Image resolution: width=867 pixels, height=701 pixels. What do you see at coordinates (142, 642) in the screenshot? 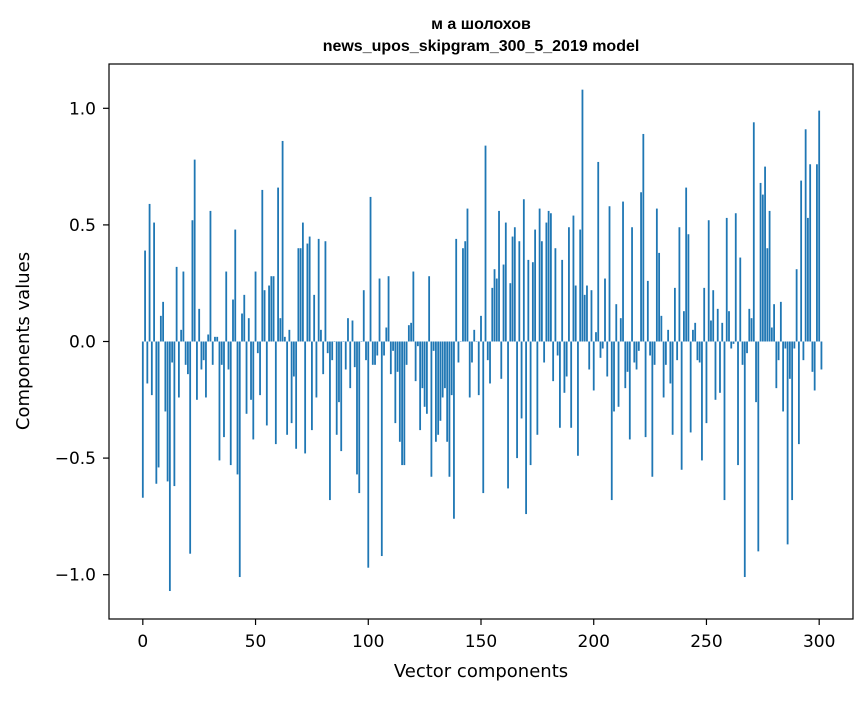
I see `x-tick-label: 0` at bounding box center [142, 642].